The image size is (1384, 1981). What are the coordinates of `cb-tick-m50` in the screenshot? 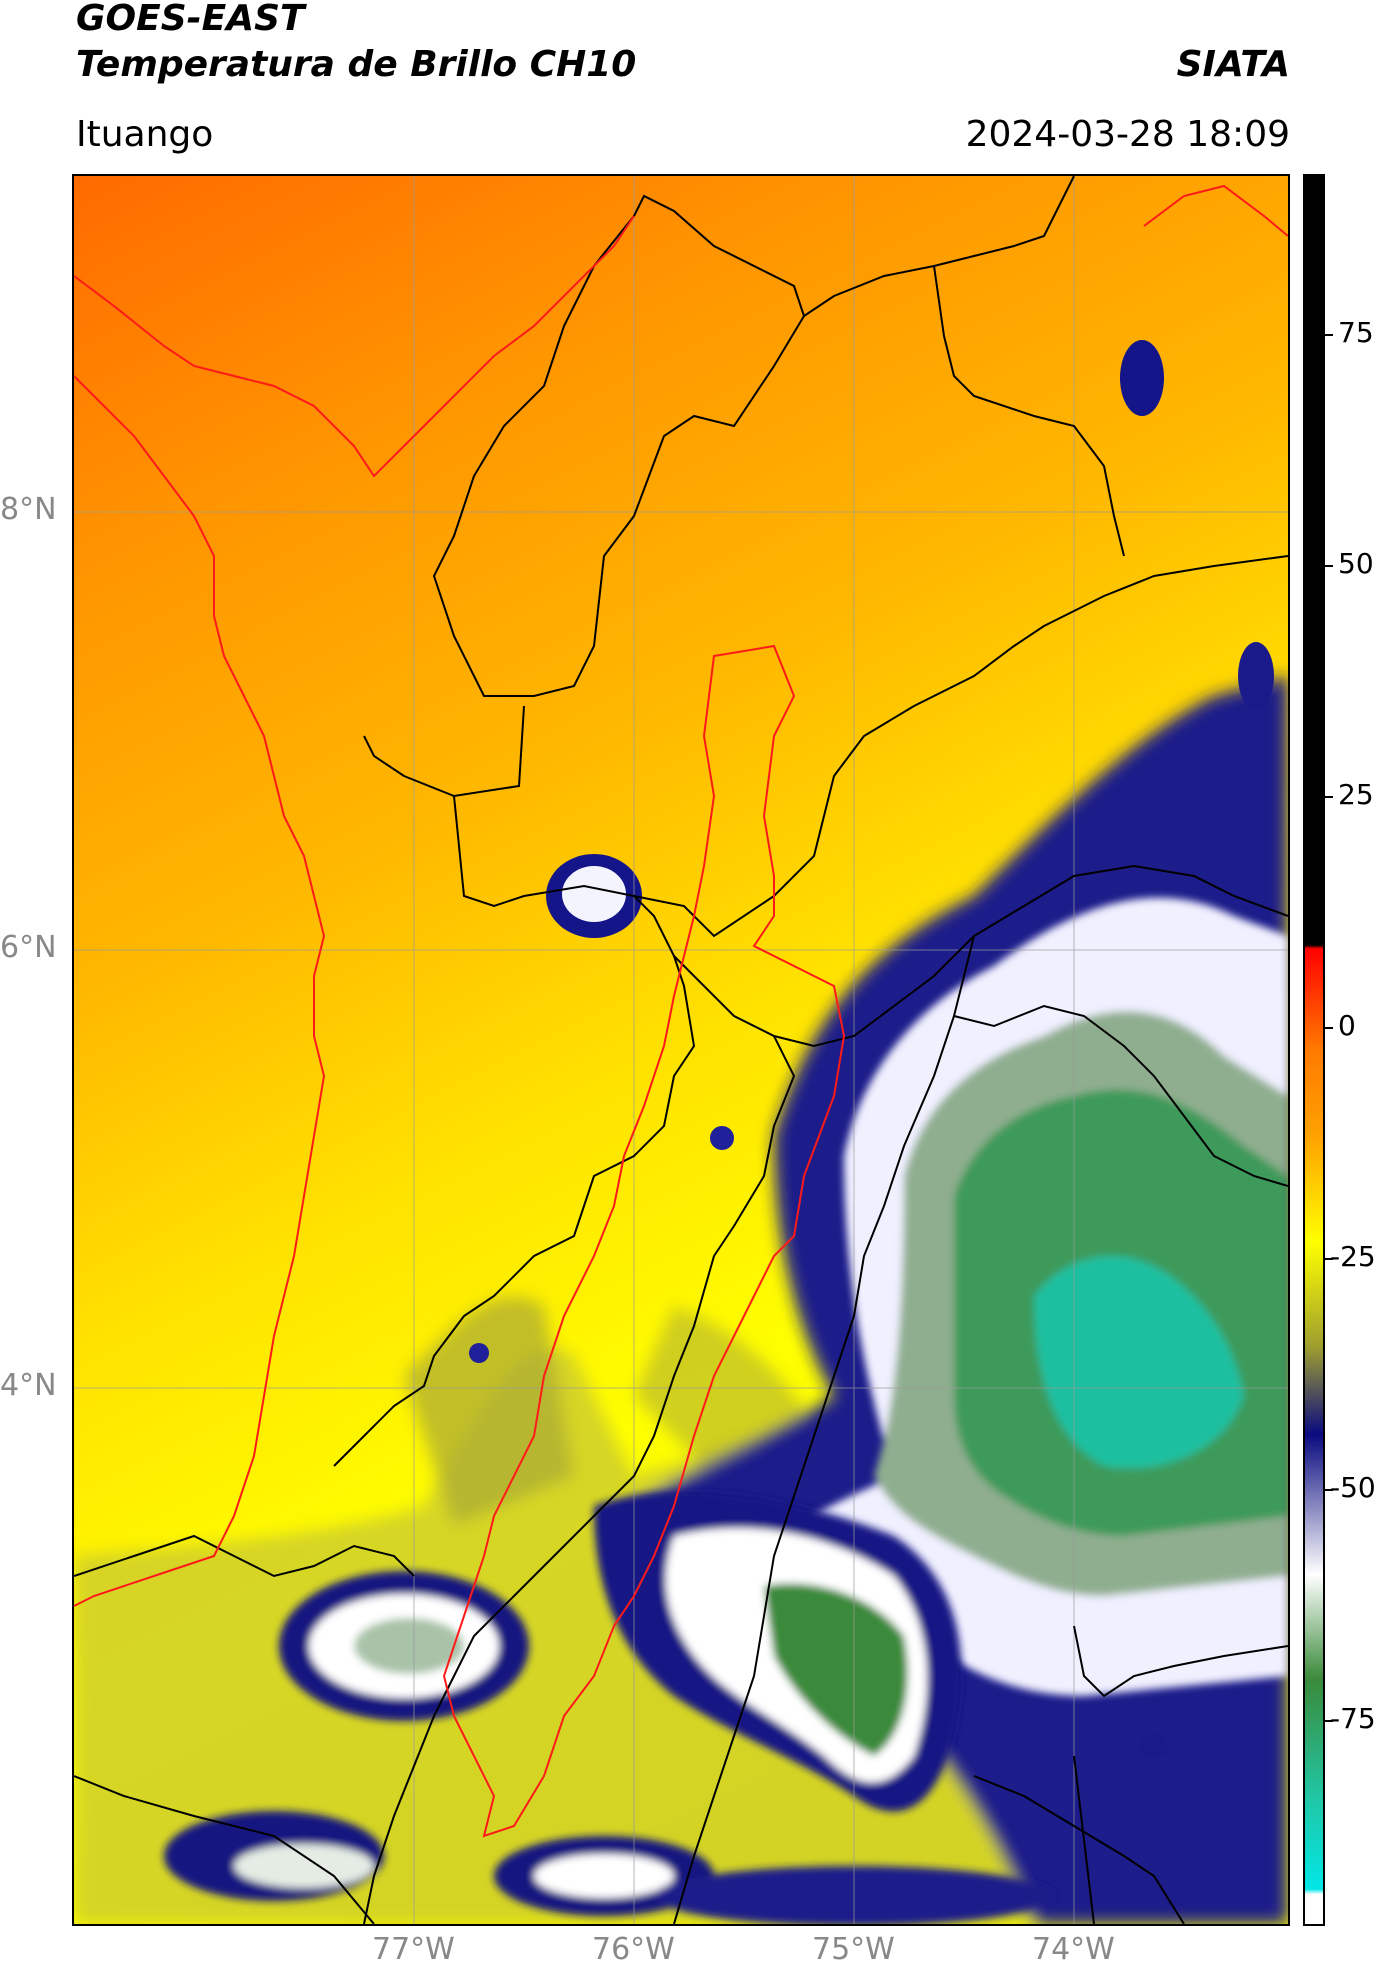 It's located at (1329, 1490).